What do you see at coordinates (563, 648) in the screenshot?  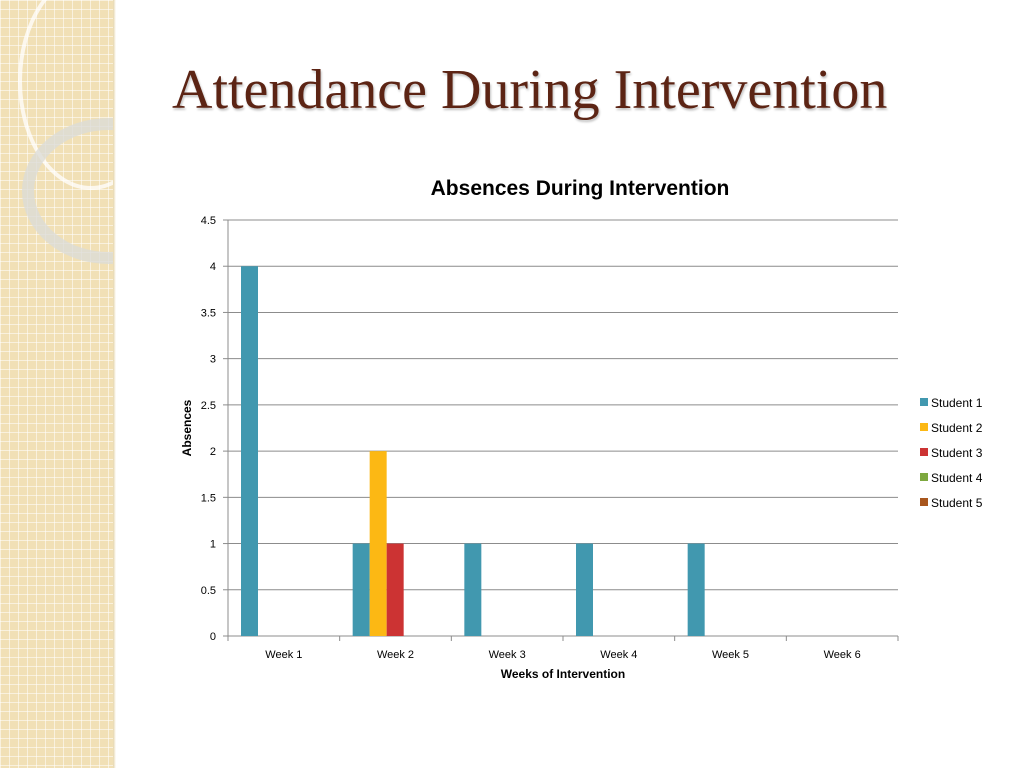 I see `x-axis-ticks: Week 1 Week 2 Week 3 Week 4 Week 5 Week 6` at bounding box center [563, 648].